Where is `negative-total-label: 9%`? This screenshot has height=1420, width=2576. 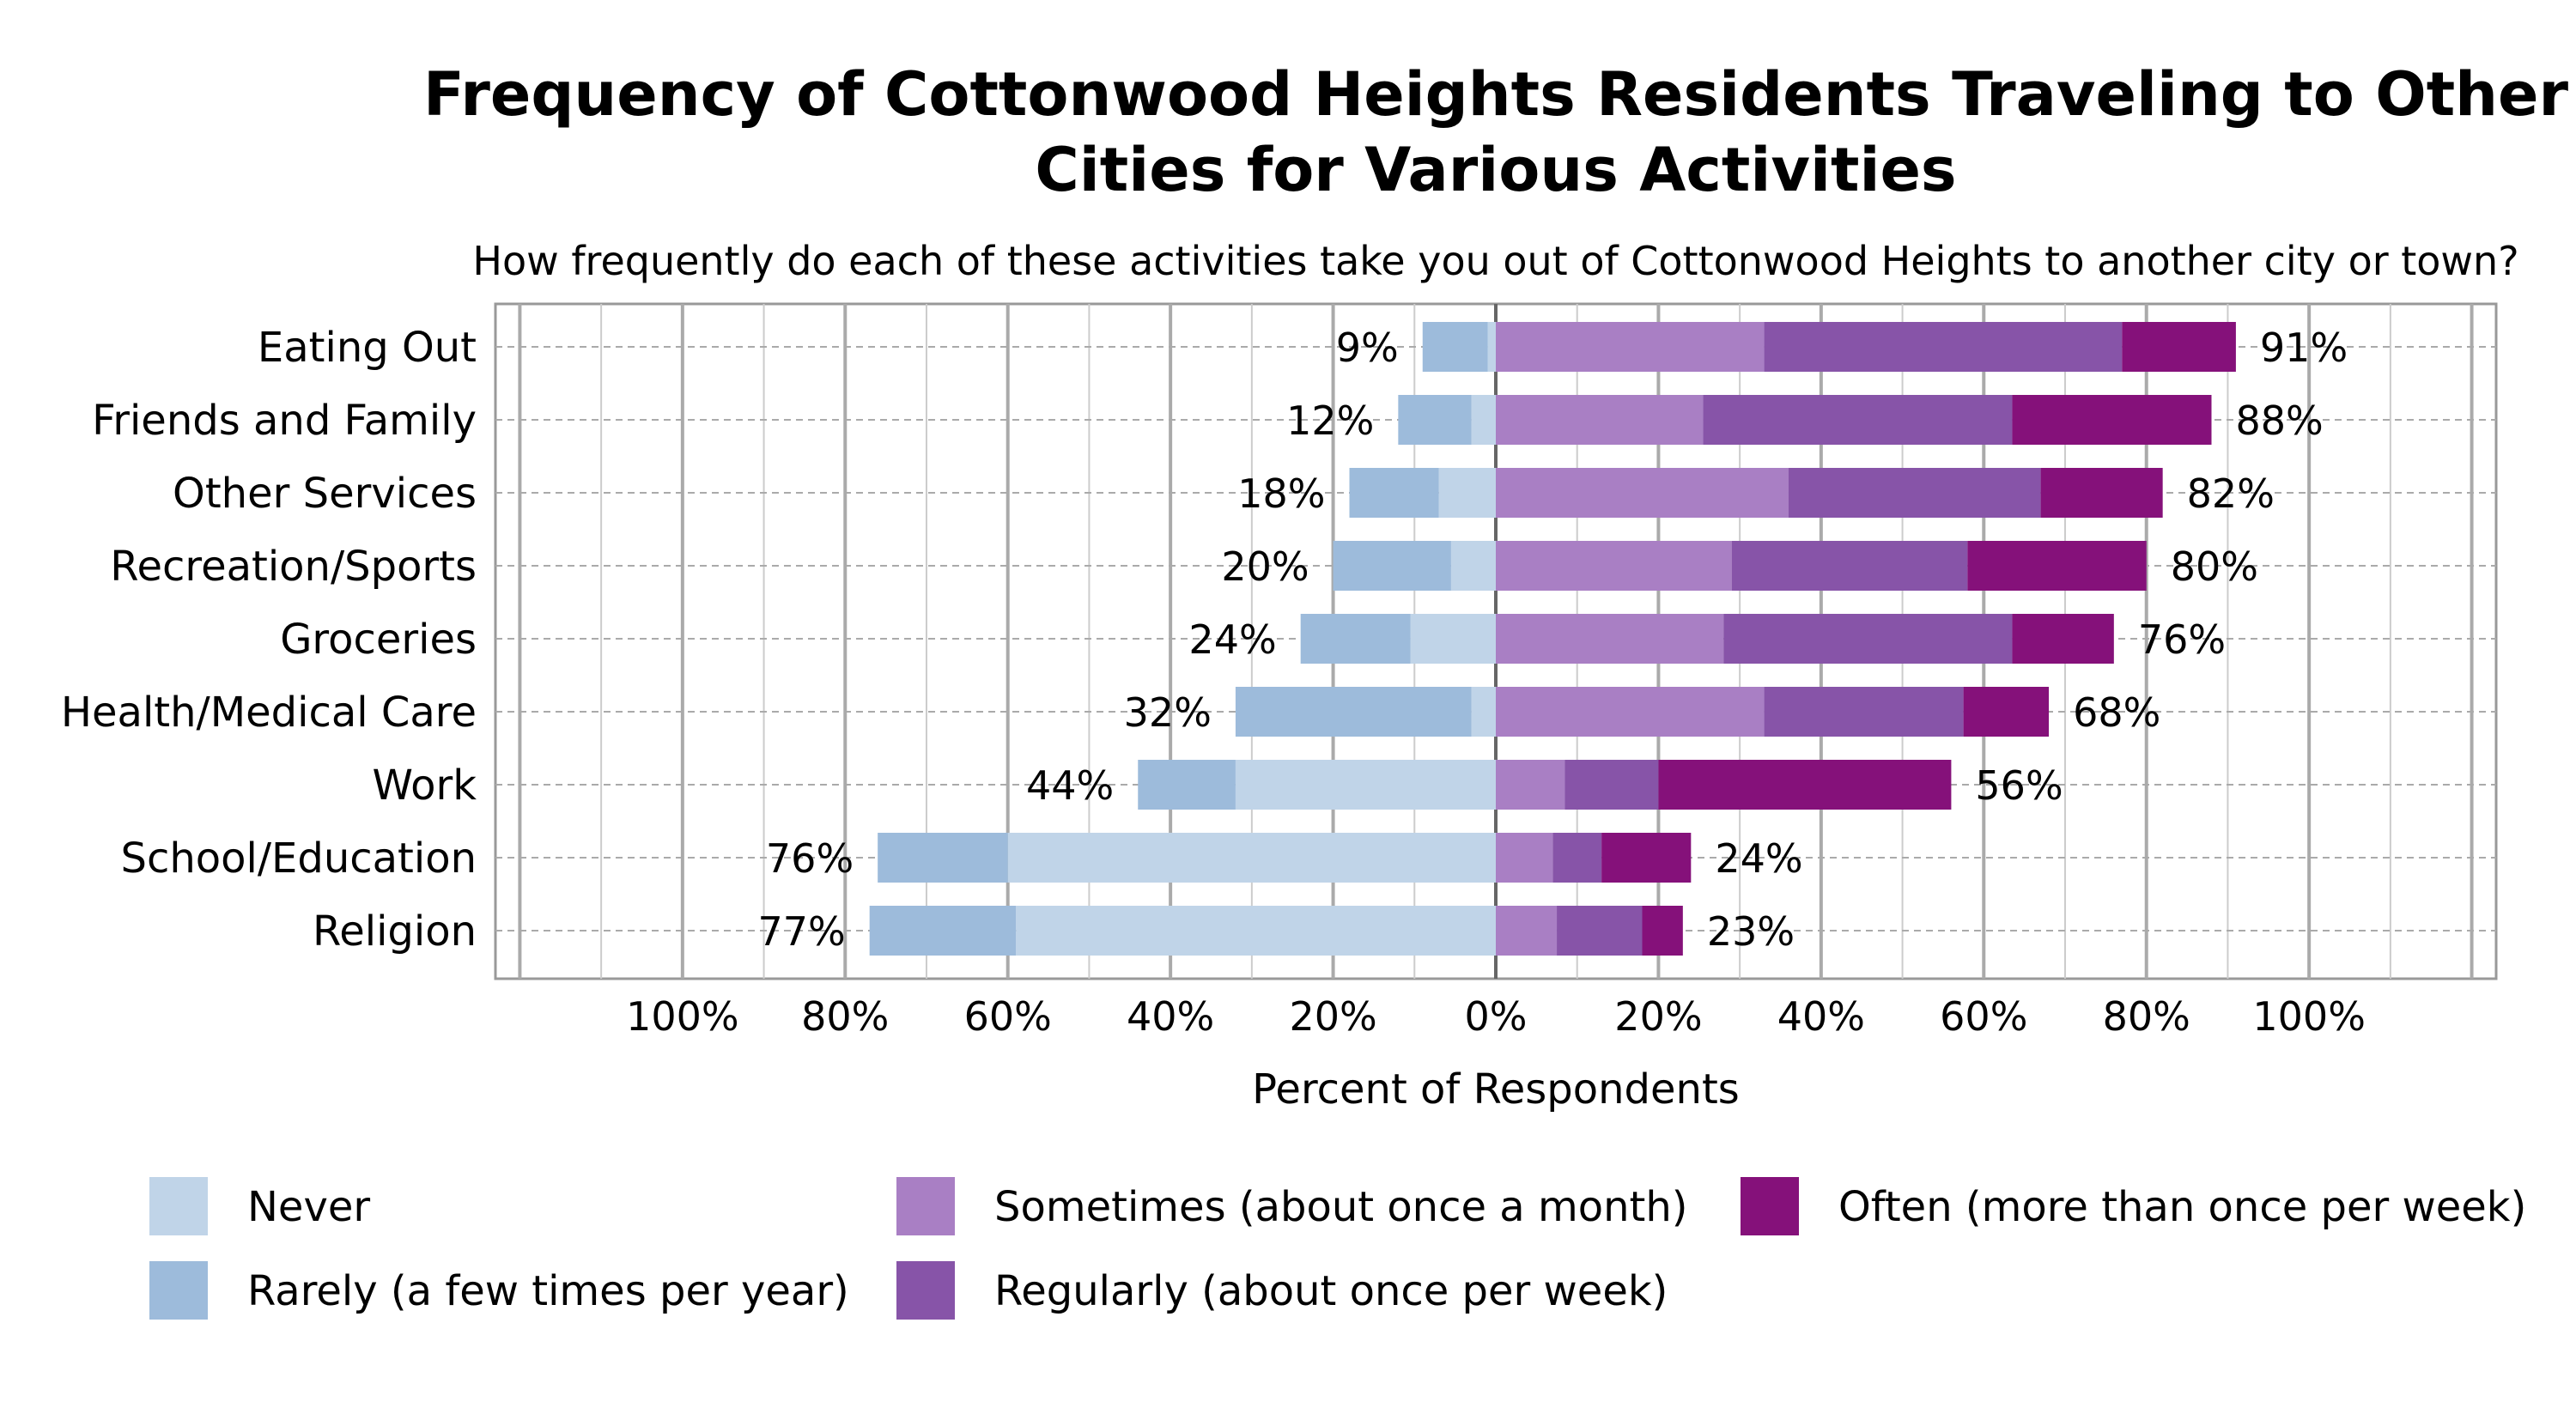
negative-total-label: 9% is located at coordinates (1367, 348).